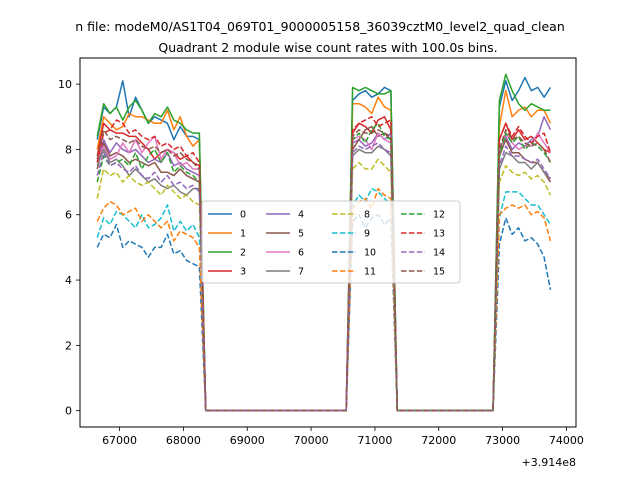 This screenshot has height=480, width=640. I want to click on legend-label-4: 4, so click(301, 215).